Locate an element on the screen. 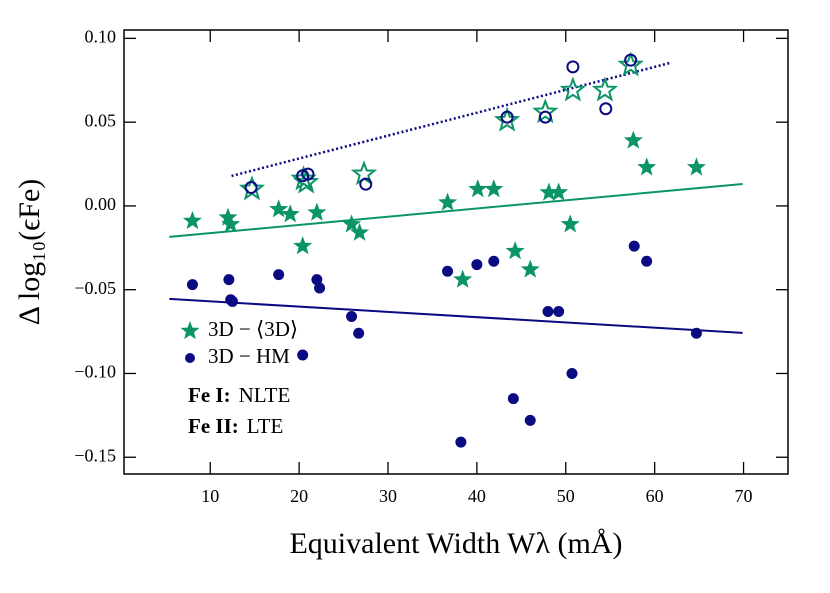 The image size is (830, 593). y-tick-label: −0.05 is located at coordinates (95, 288).